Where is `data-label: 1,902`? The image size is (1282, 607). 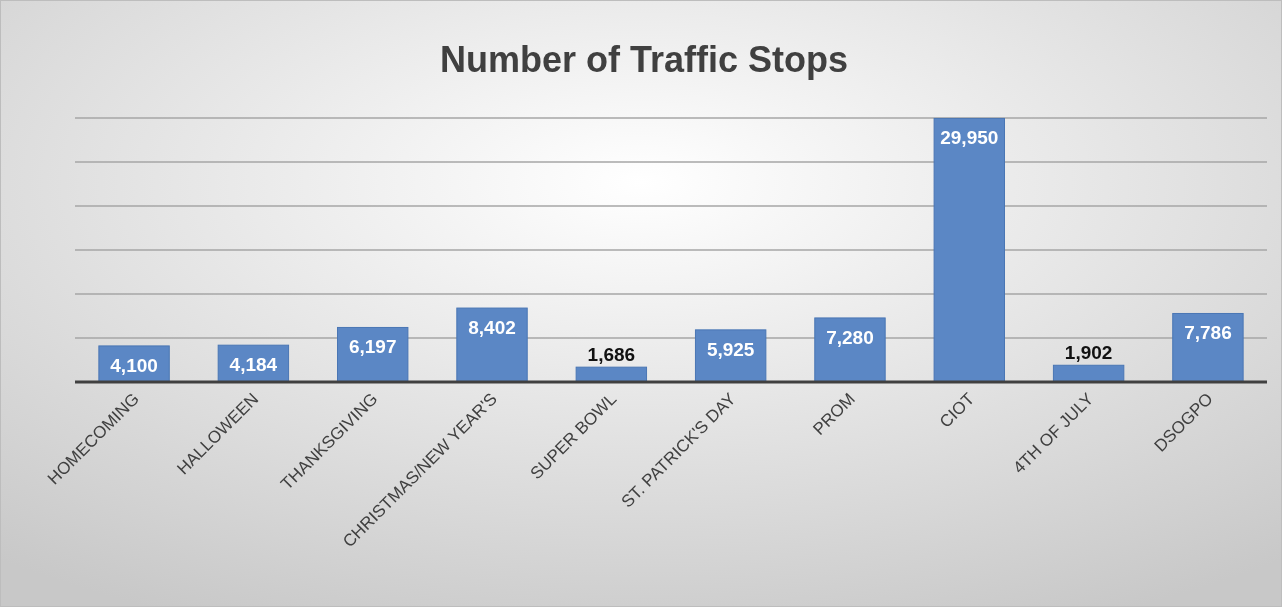 data-label: 1,902 is located at coordinates (1088, 353).